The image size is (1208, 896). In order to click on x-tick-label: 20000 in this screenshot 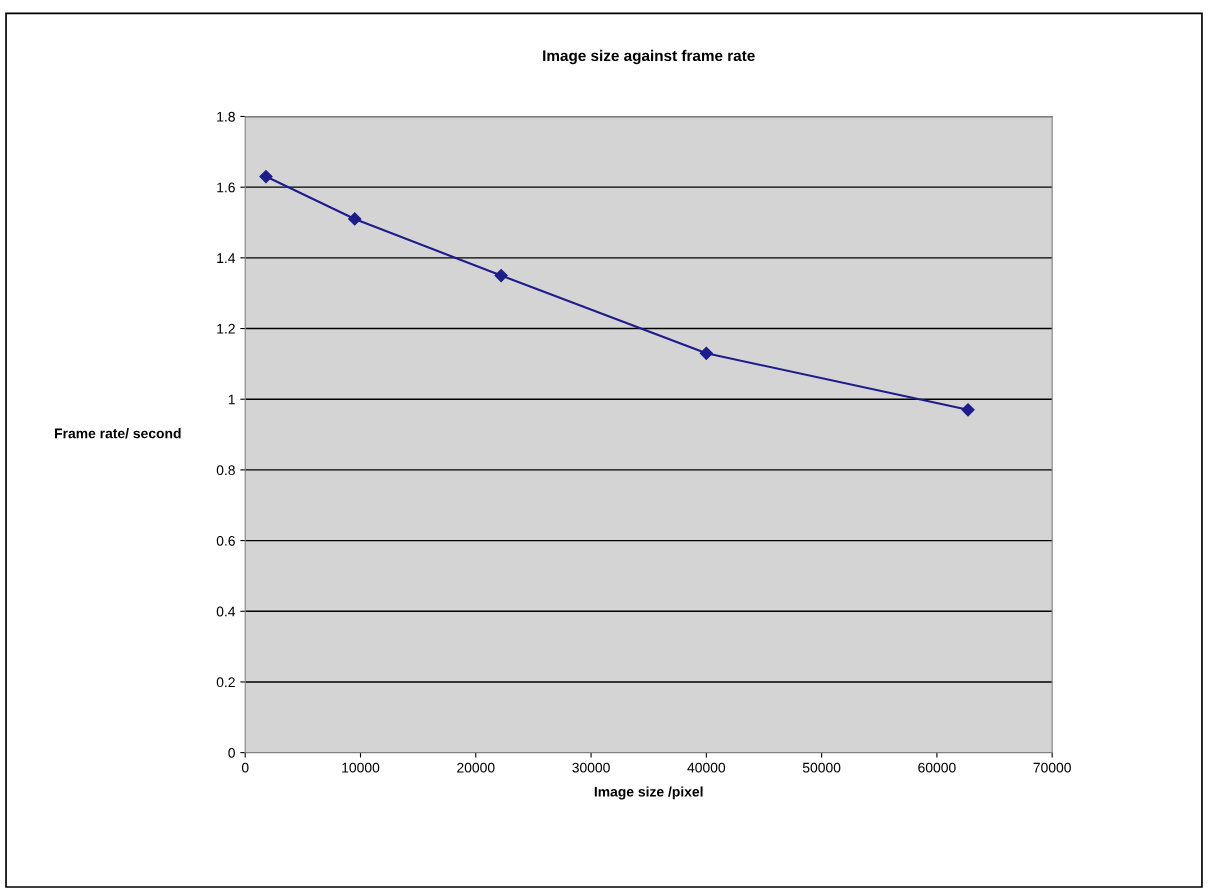, I will do `click(476, 767)`.